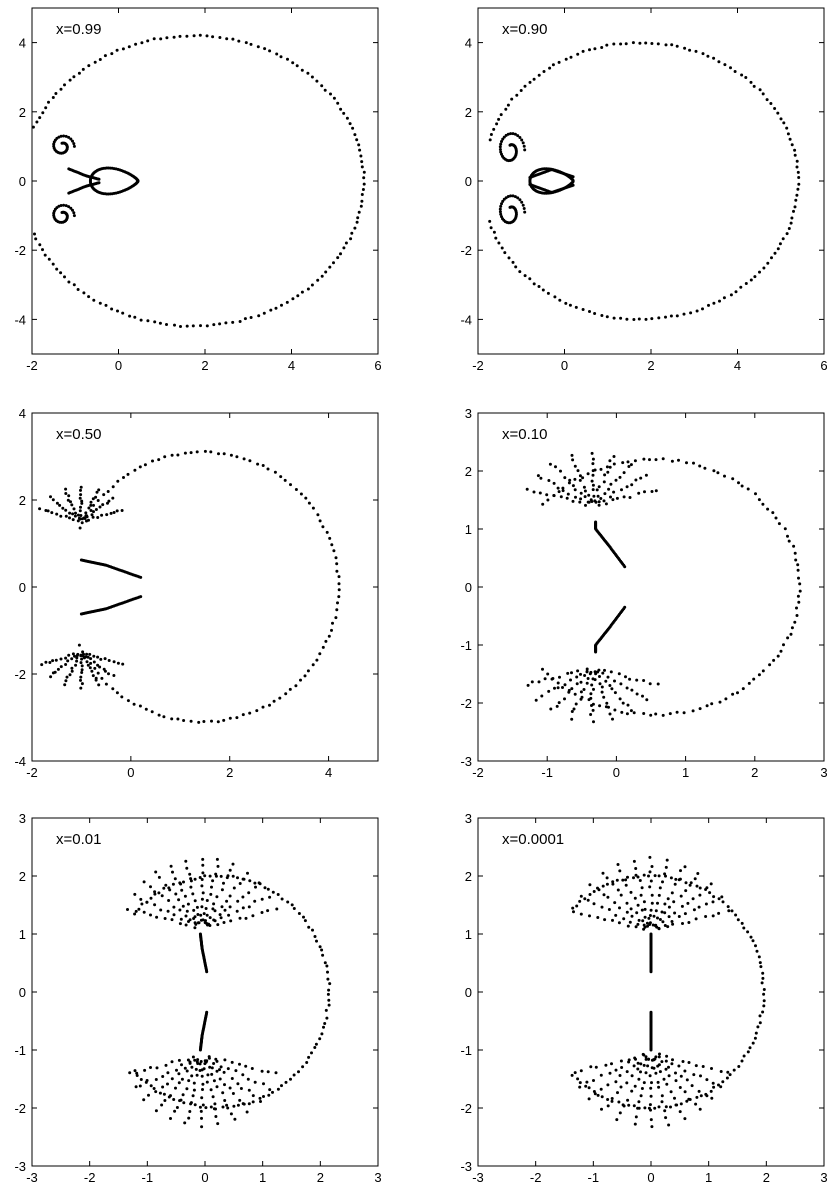  I want to click on x-tick-label: 4, so click(291, 365).